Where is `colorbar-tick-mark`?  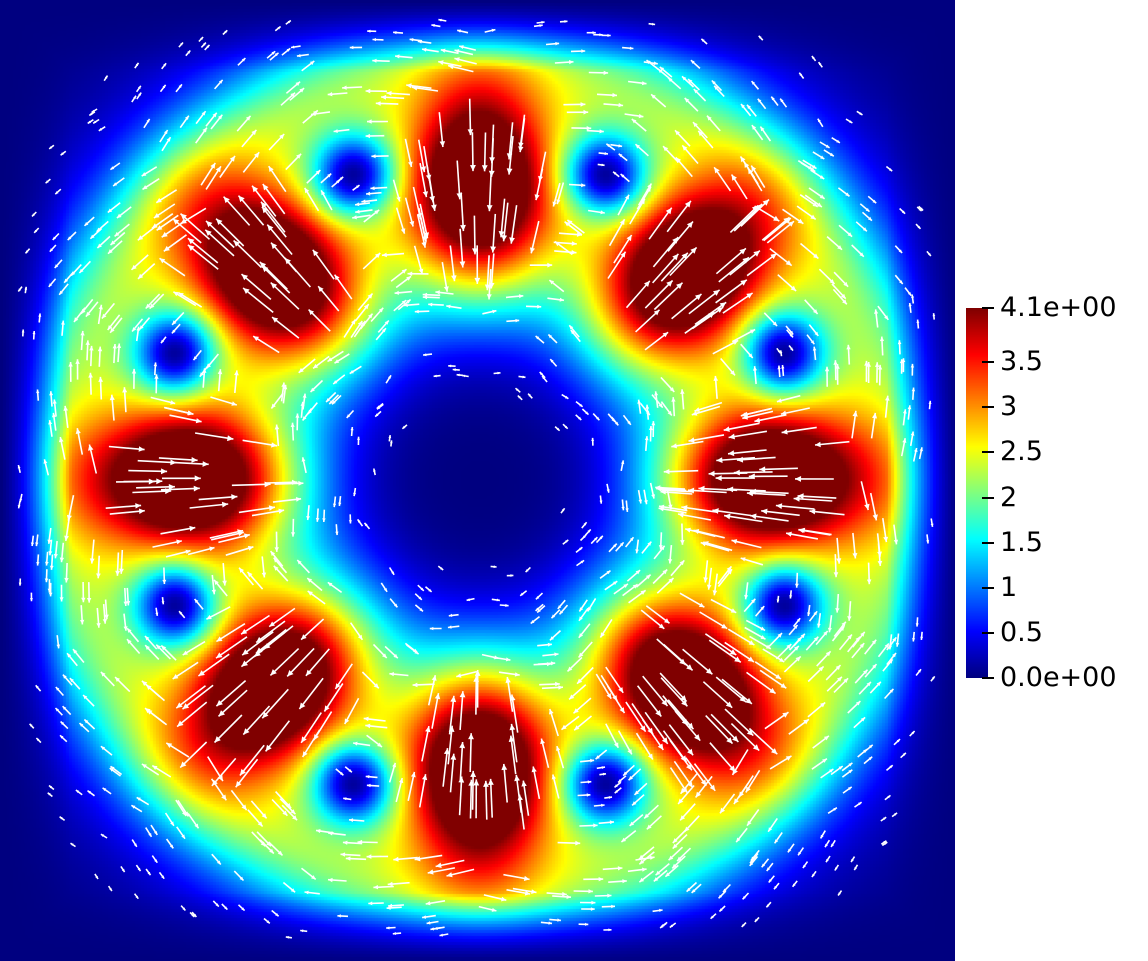
colorbar-tick-mark is located at coordinates (988, 452).